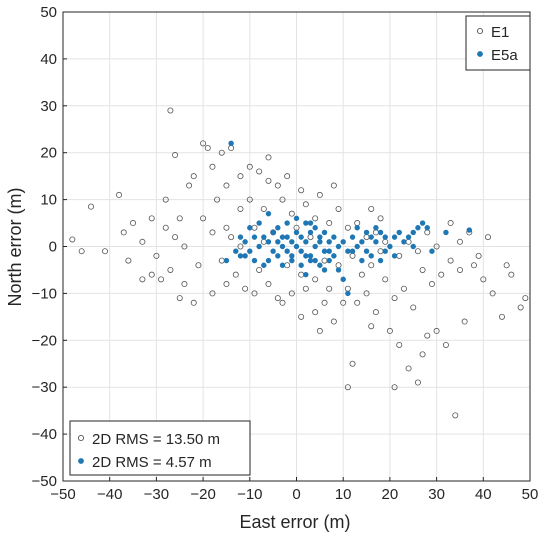 The height and width of the screenshot is (541, 550). What do you see at coordinates (530, 494) in the screenshot?
I see `x-tick-label: 50` at bounding box center [530, 494].